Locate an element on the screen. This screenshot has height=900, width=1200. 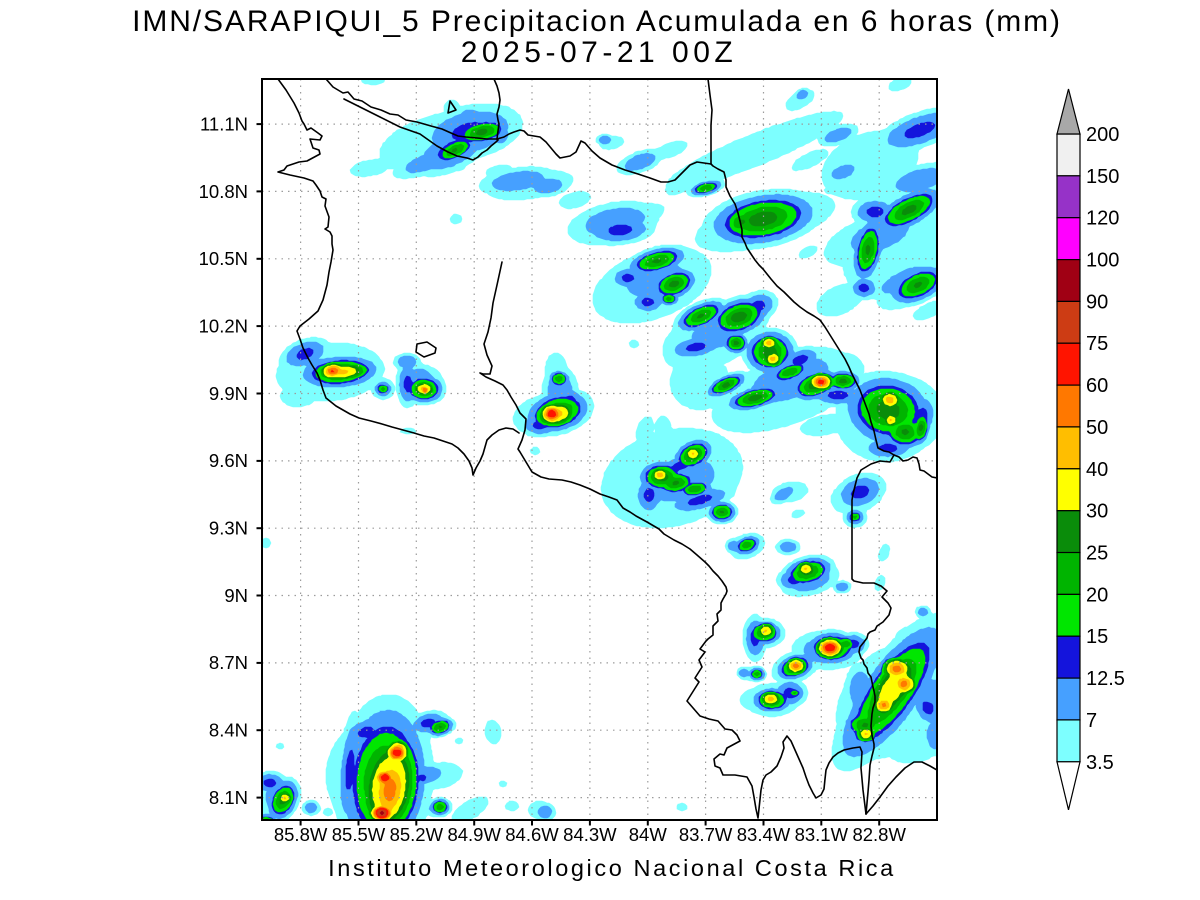
svg-text: 30 is located at coordinates (1097, 512).